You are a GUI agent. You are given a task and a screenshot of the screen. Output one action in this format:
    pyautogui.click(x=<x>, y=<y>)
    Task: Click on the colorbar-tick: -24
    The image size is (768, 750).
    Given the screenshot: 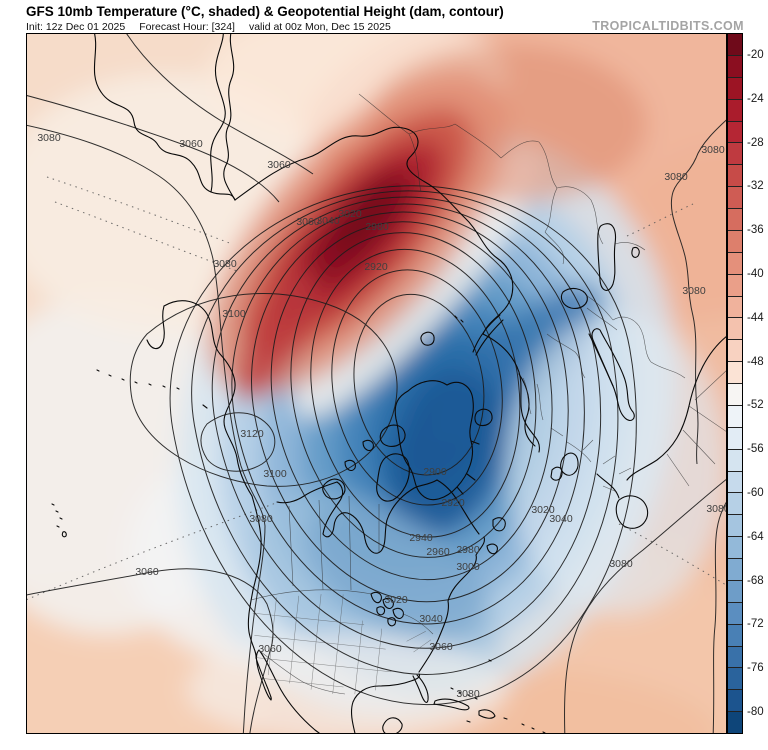 What is the action you would take?
    pyautogui.click(x=755, y=98)
    